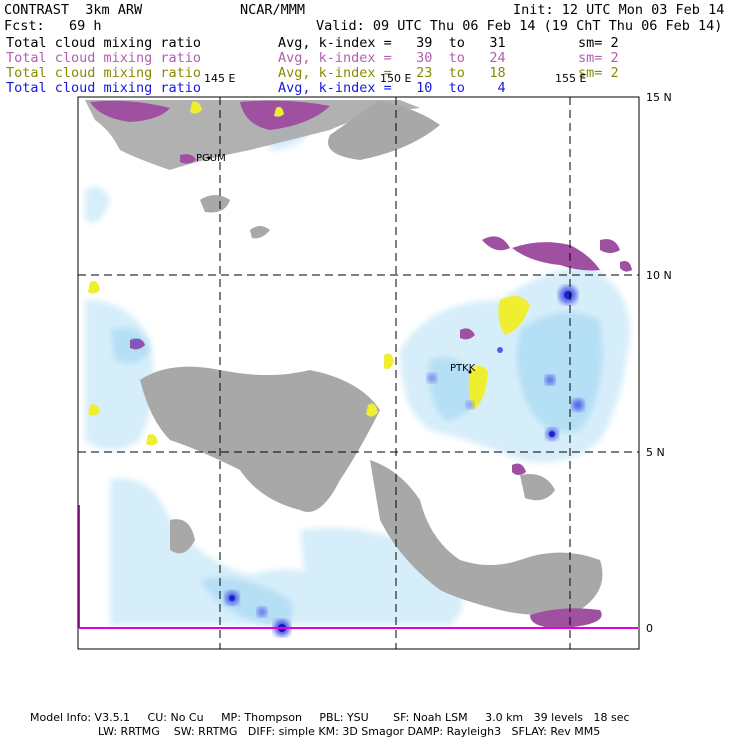  I want to click on lat-label-5n: 5 N, so click(655, 452).